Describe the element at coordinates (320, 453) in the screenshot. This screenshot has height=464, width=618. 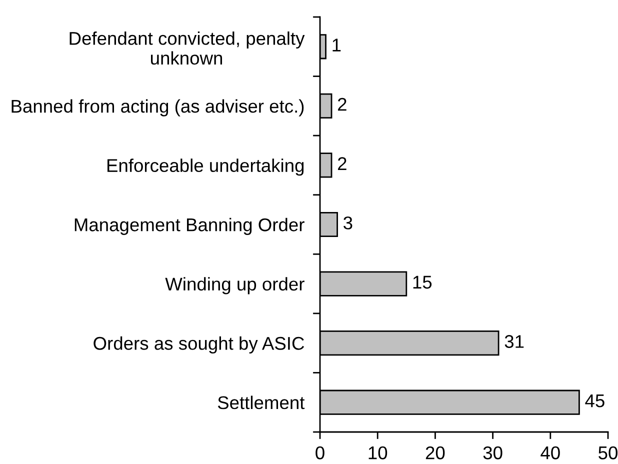
I see `x-tick-label: 0` at that location.